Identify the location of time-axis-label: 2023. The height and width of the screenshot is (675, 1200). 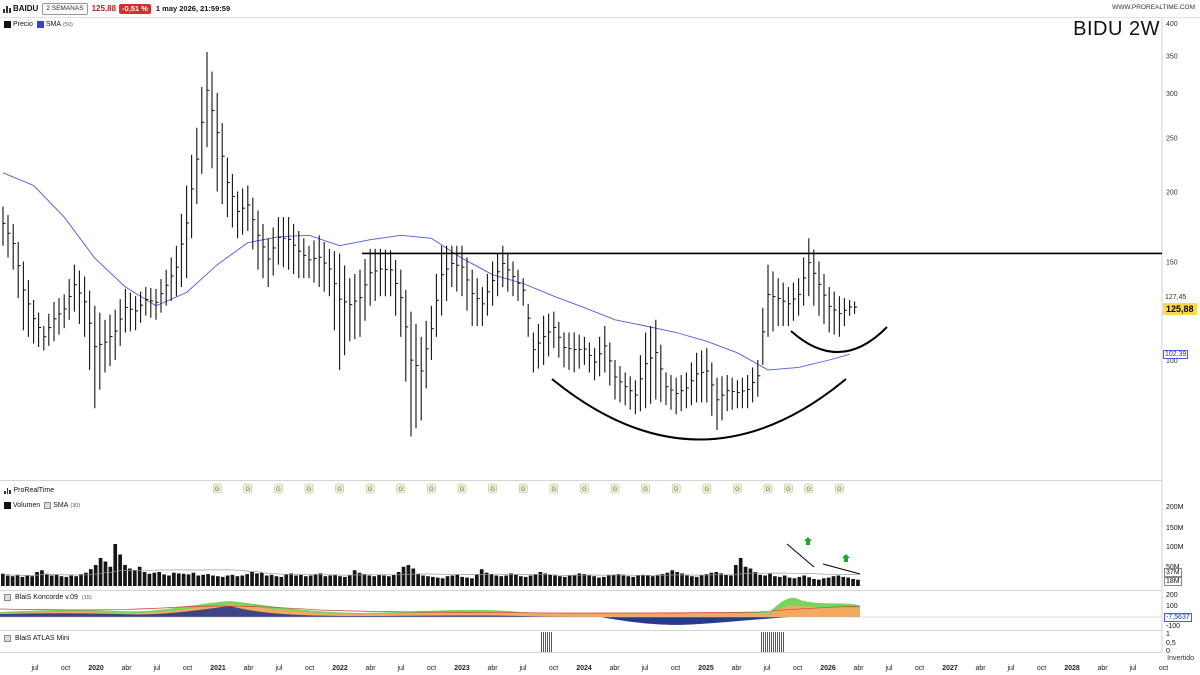
(462, 668).